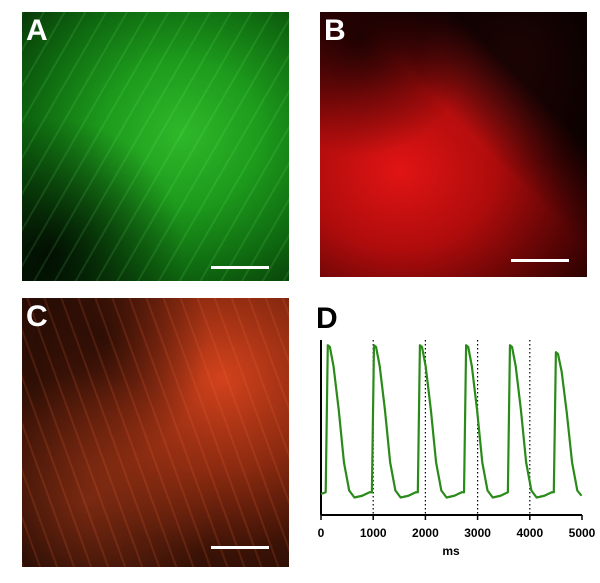 This screenshot has height=583, width=600. I want to click on x-tick-label: 1000, so click(373, 533).